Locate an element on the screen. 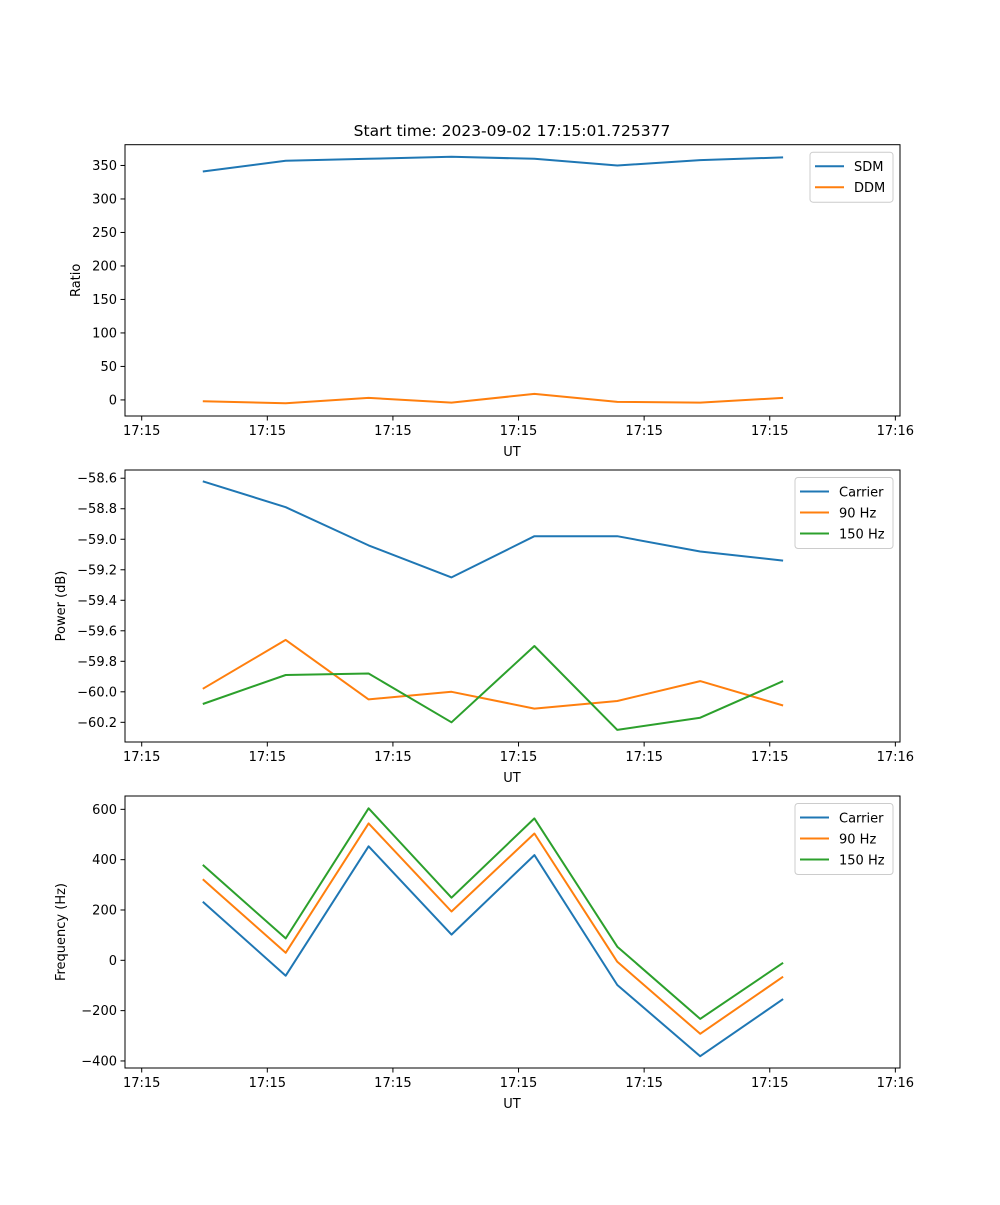 This screenshot has width=1000, height=1205. series-line-90-hz is located at coordinates (493, 928).